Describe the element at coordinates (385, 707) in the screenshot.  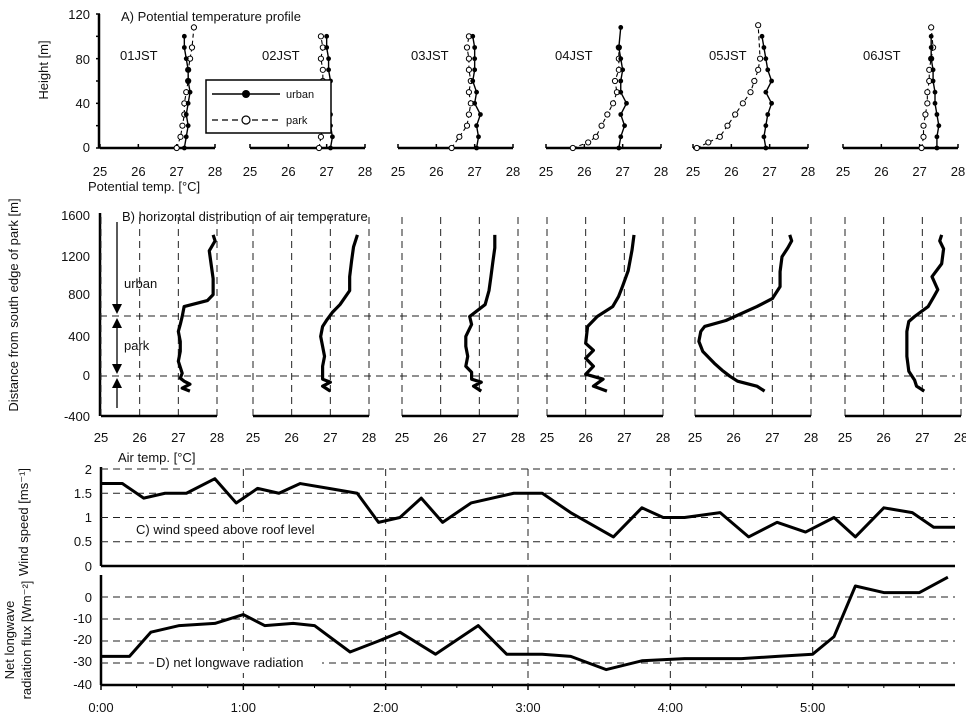
I see `panel-d-xtick-label: 2:00` at that location.